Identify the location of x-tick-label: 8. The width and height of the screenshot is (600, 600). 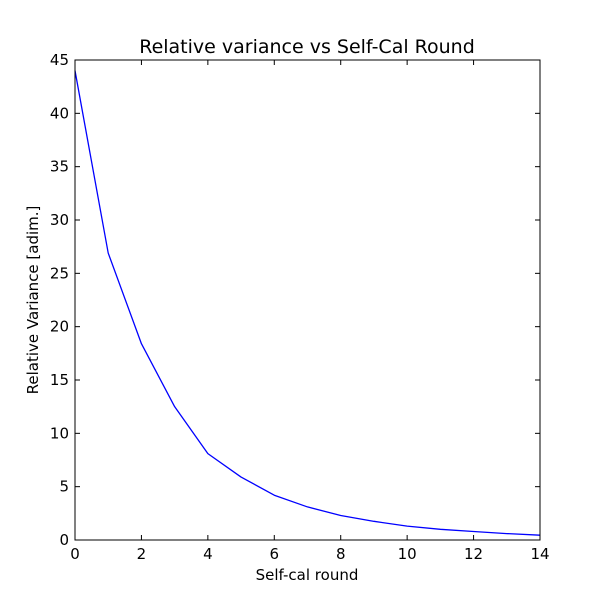
(341, 554).